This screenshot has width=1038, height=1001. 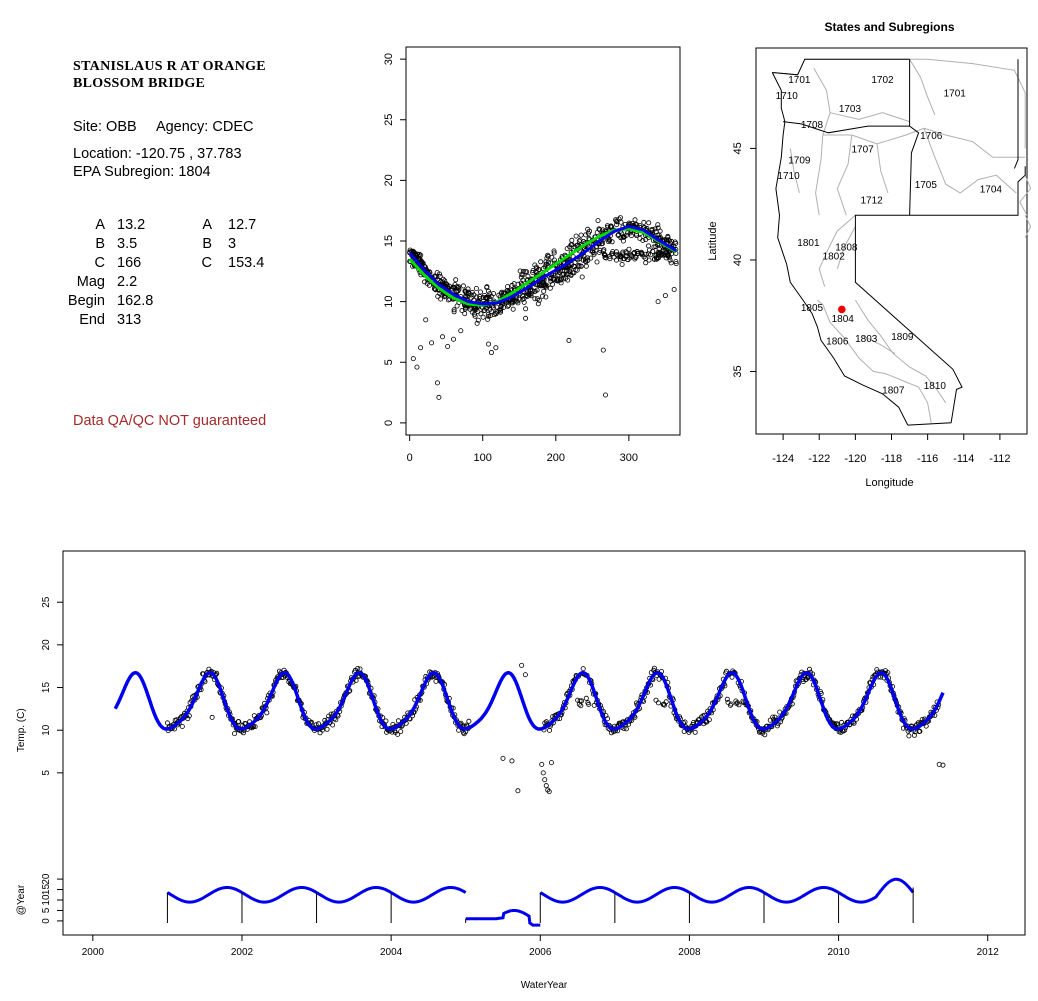 I want to click on map-region-label: 1809, so click(x=902, y=337).